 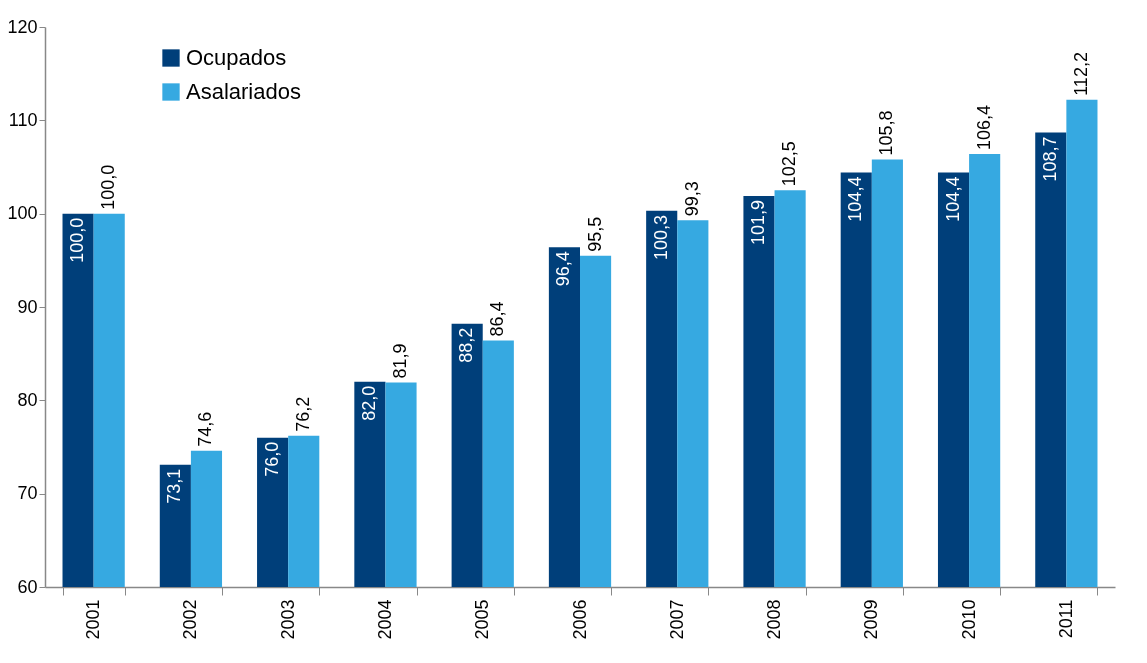 I want to click on x-tick-label: 2005, so click(x=482, y=619).